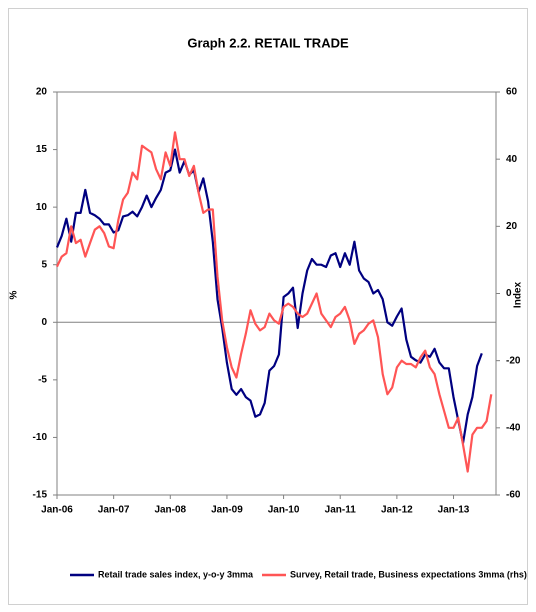  I want to click on x-tick-label: Jan-07, so click(114, 510).